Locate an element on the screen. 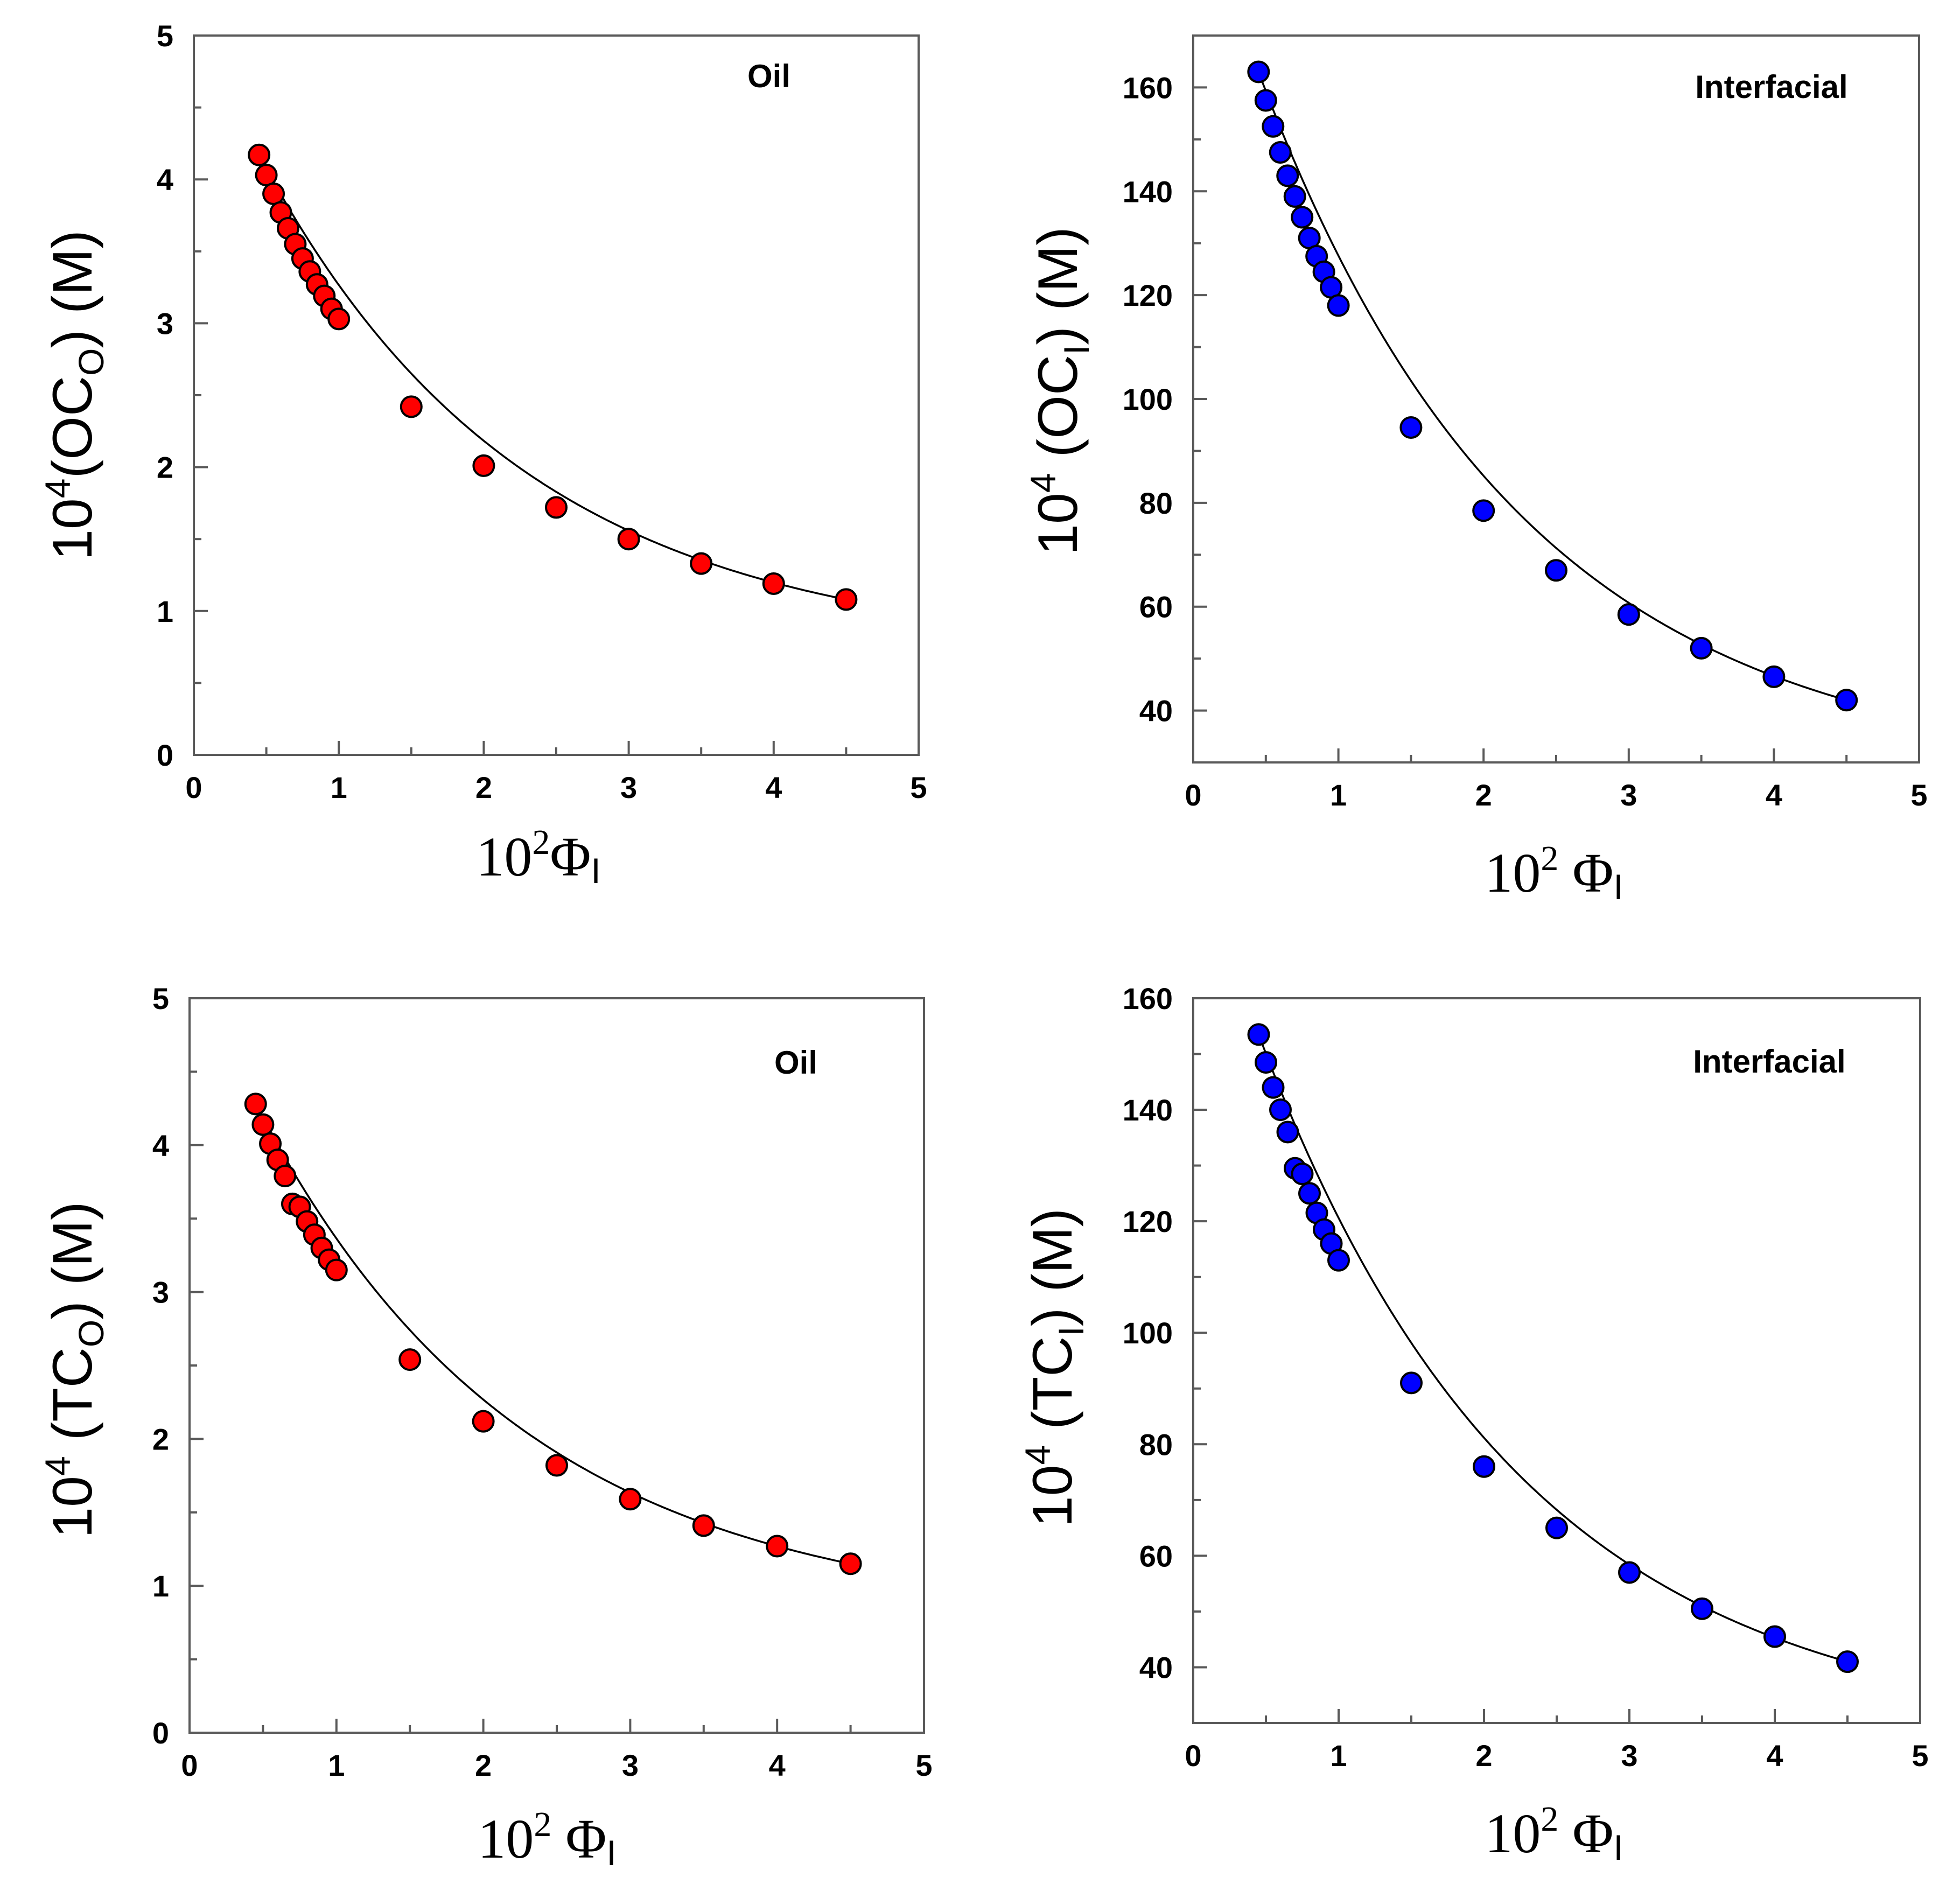  panel-annotation: Interfacial is located at coordinates (1771, 87).